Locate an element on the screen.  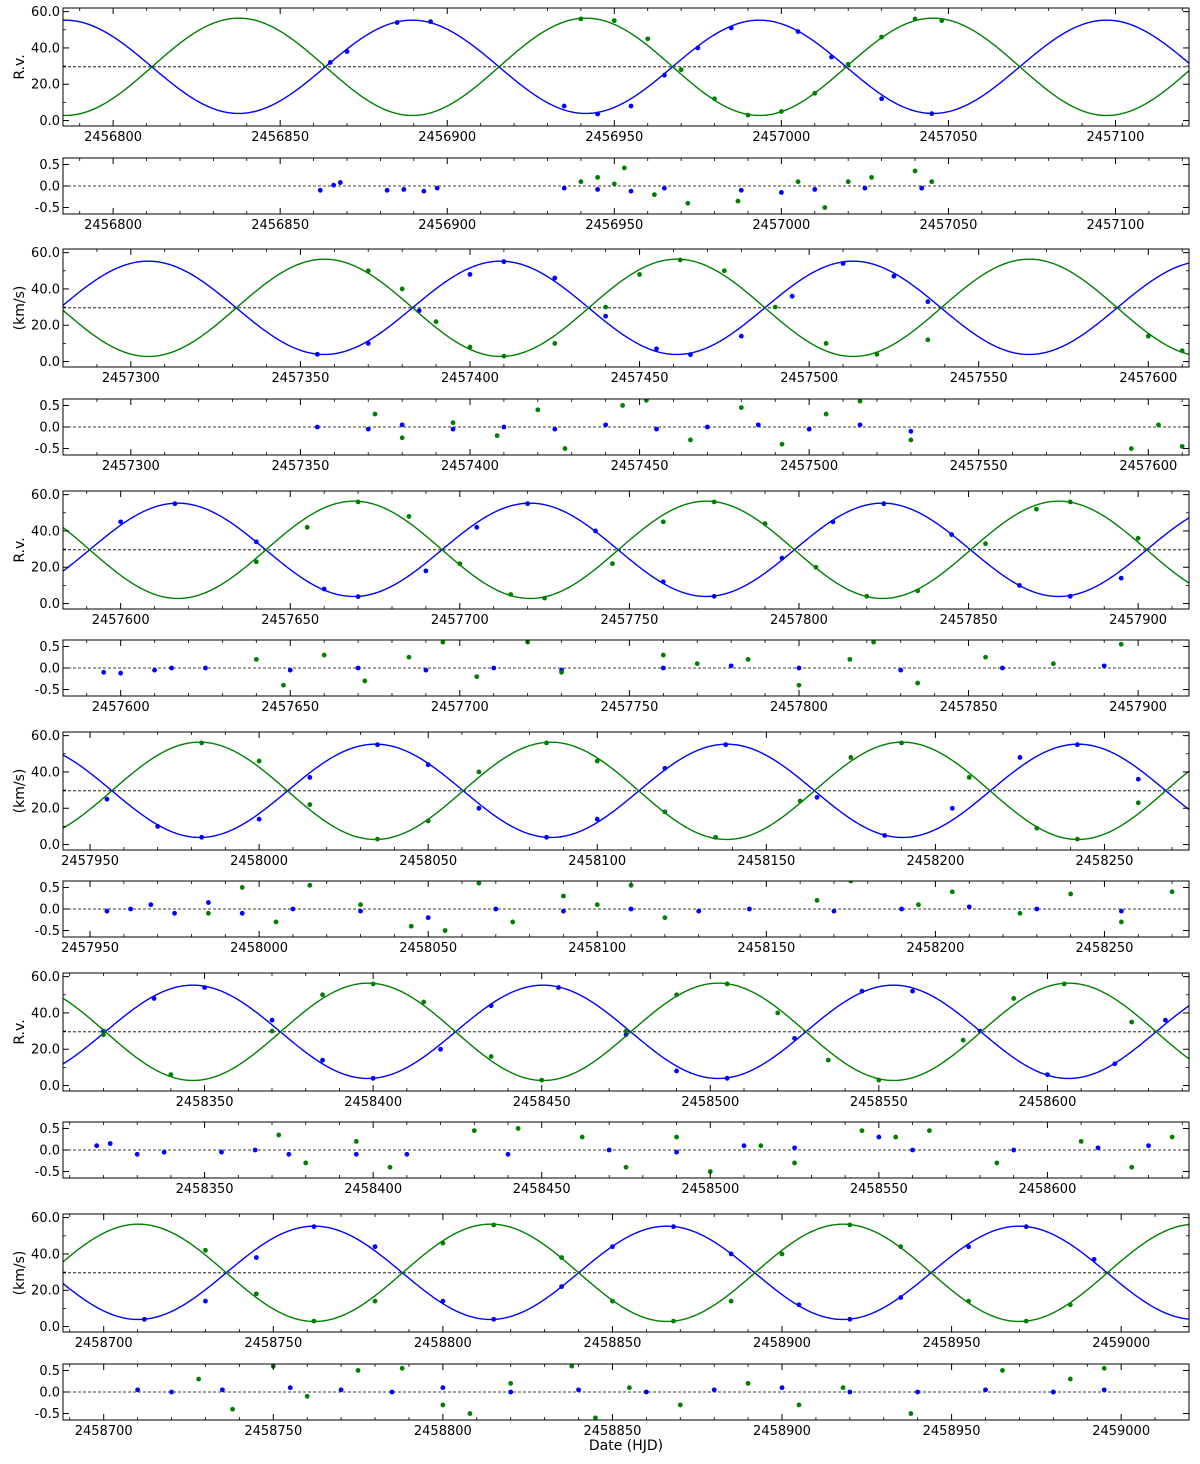
x-tick-label: 2457800 is located at coordinates (799, 620).